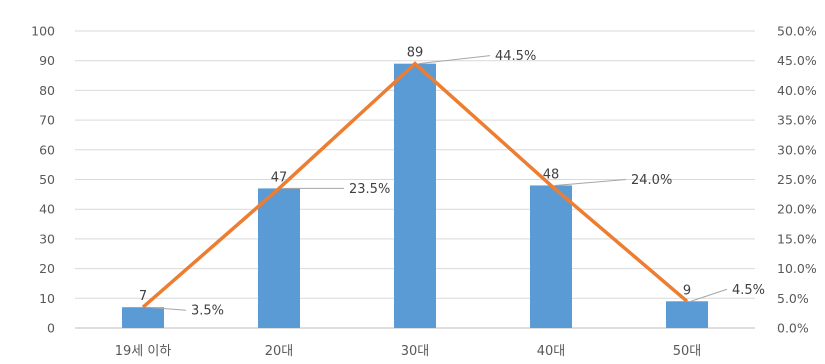 This screenshot has width=825, height=364. I want to click on x-tick-label: 50대, so click(687, 351).